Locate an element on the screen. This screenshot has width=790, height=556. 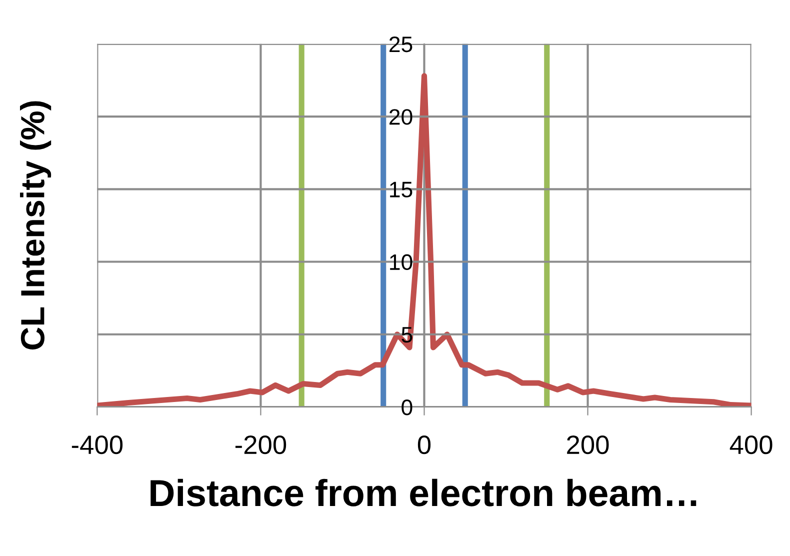
y-tick-label: 5 is located at coordinates (407, 335).